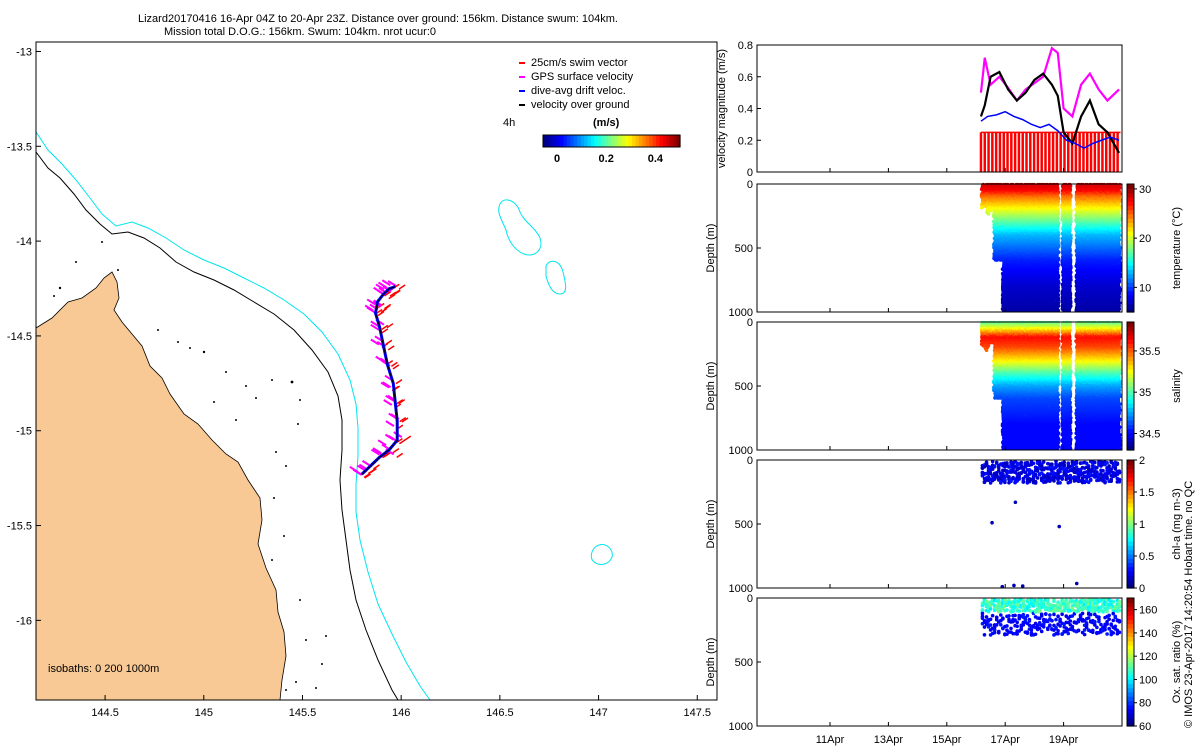 This screenshot has height=755, width=1200. I want to click on isobaths-label: isobaths: 0 200 1000m, so click(103, 669).